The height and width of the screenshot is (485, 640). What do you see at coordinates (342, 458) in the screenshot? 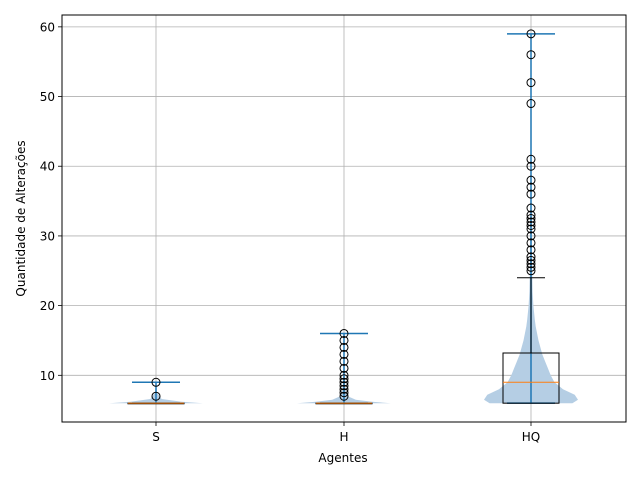
I see `x-axis-label: Agentes` at bounding box center [342, 458].